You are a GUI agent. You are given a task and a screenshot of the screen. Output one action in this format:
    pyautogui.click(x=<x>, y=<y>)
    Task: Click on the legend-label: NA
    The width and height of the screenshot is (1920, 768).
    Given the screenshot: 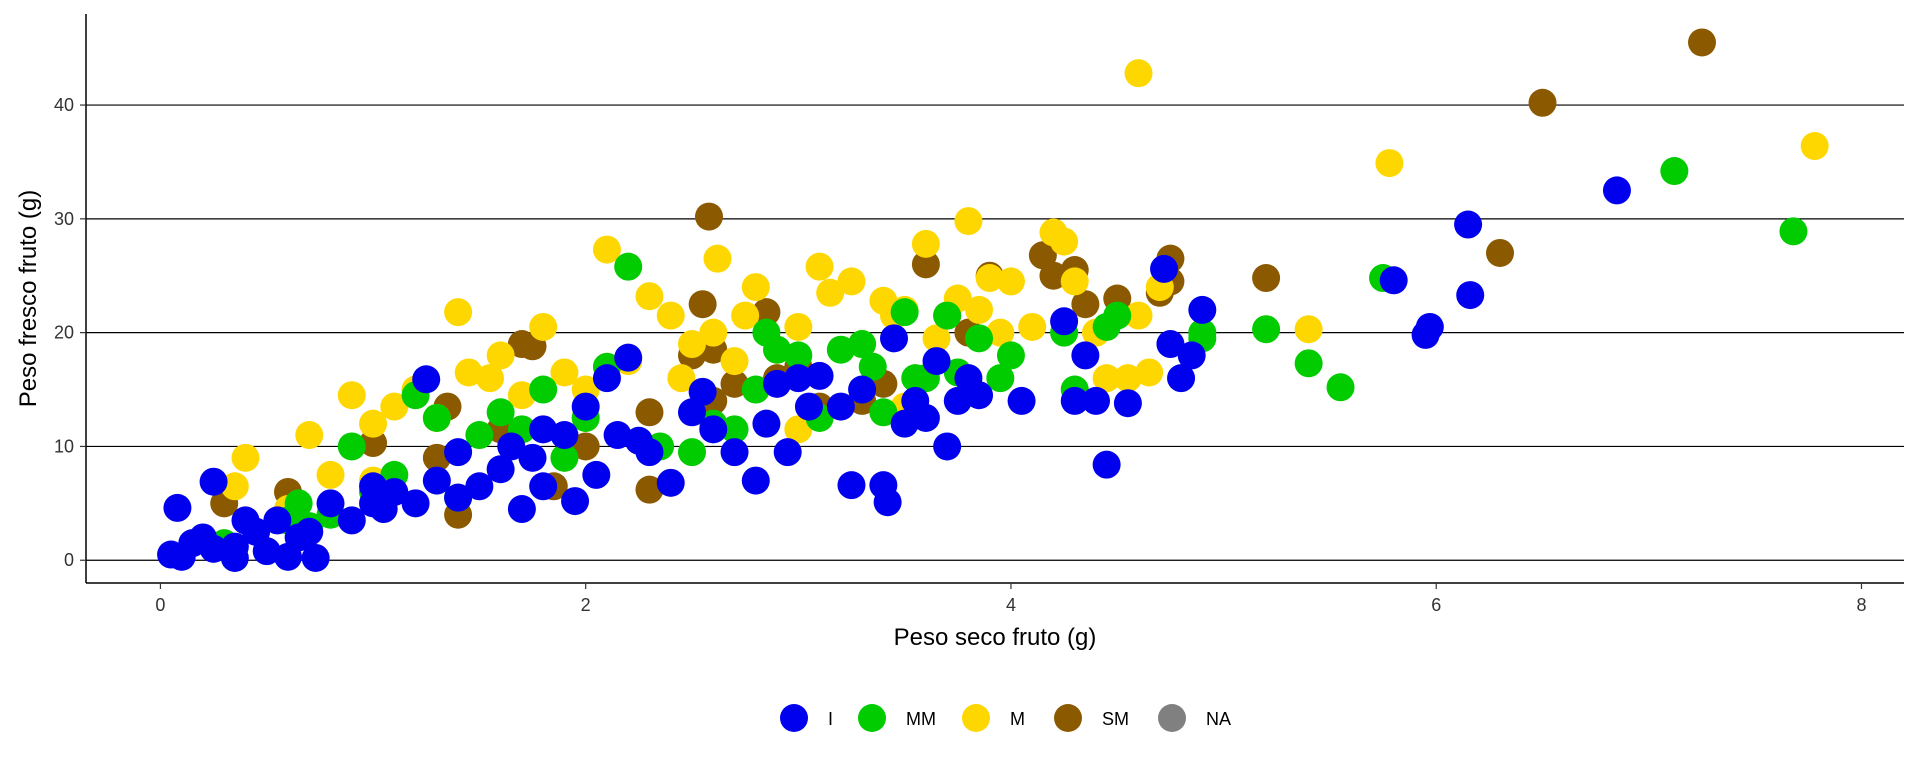 What is the action you would take?
    pyautogui.click(x=1218, y=719)
    